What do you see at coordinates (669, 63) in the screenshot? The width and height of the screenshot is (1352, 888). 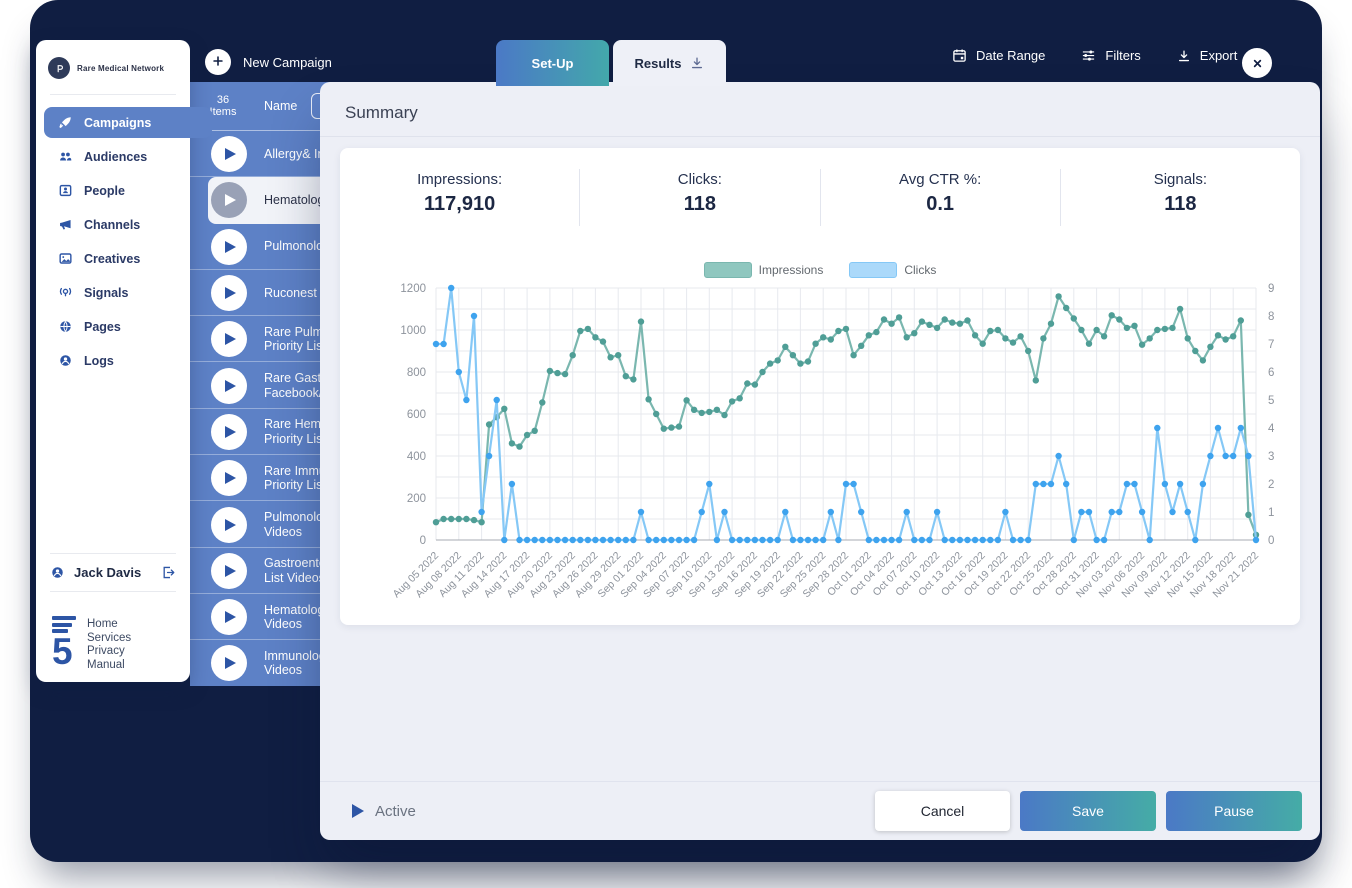 I see `tab-results: Results` at bounding box center [669, 63].